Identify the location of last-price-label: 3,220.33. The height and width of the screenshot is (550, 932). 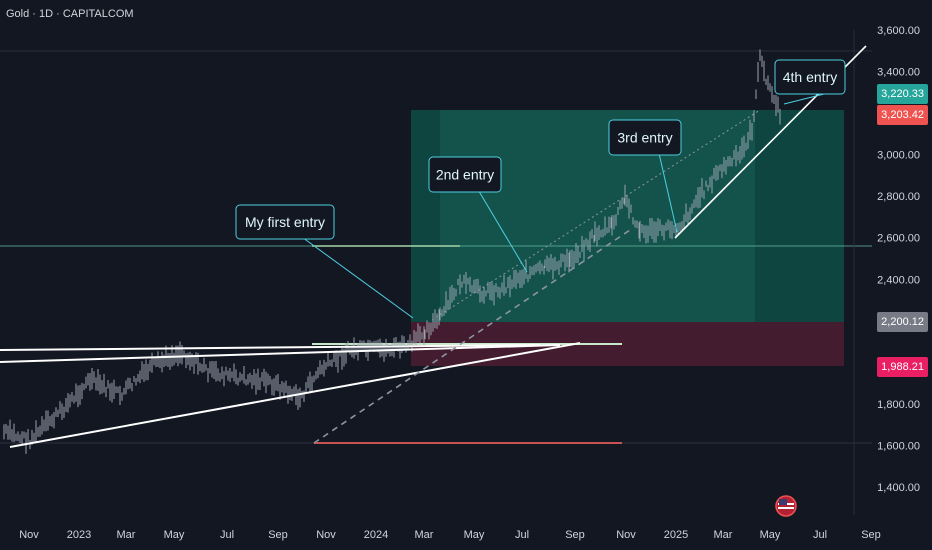
(902, 94).